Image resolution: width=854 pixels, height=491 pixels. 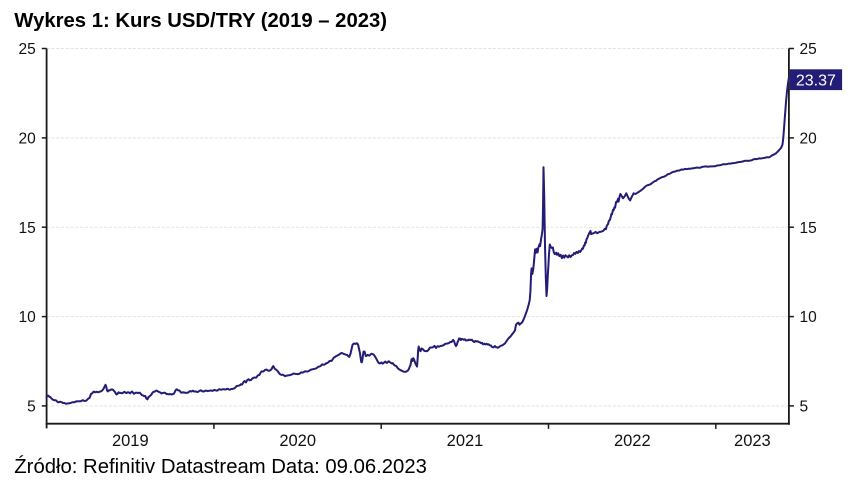 I want to click on svg-text: 2019, so click(x=130, y=441).